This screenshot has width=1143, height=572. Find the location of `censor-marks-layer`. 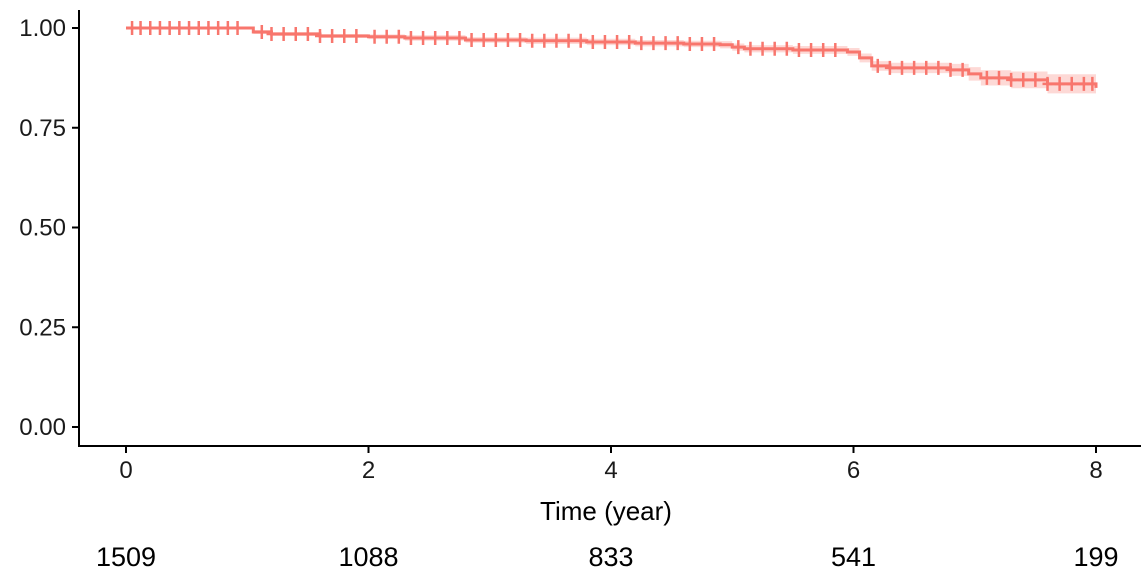

censor-marks-layer is located at coordinates (612, 56).